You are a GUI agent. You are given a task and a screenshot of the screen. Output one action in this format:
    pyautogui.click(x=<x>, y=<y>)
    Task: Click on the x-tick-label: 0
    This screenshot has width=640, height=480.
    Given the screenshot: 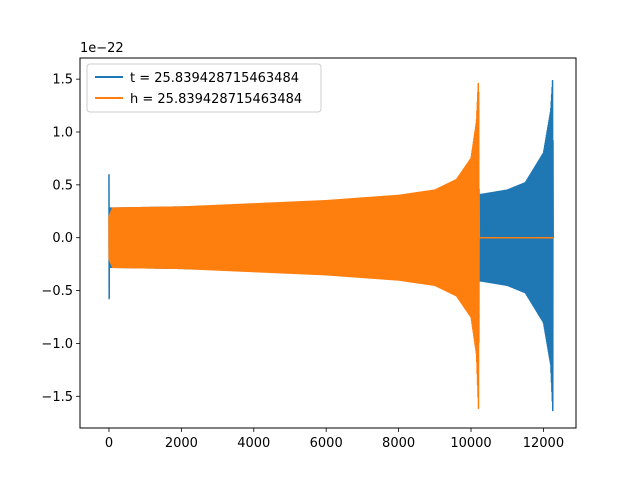 What is the action you would take?
    pyautogui.click(x=109, y=443)
    